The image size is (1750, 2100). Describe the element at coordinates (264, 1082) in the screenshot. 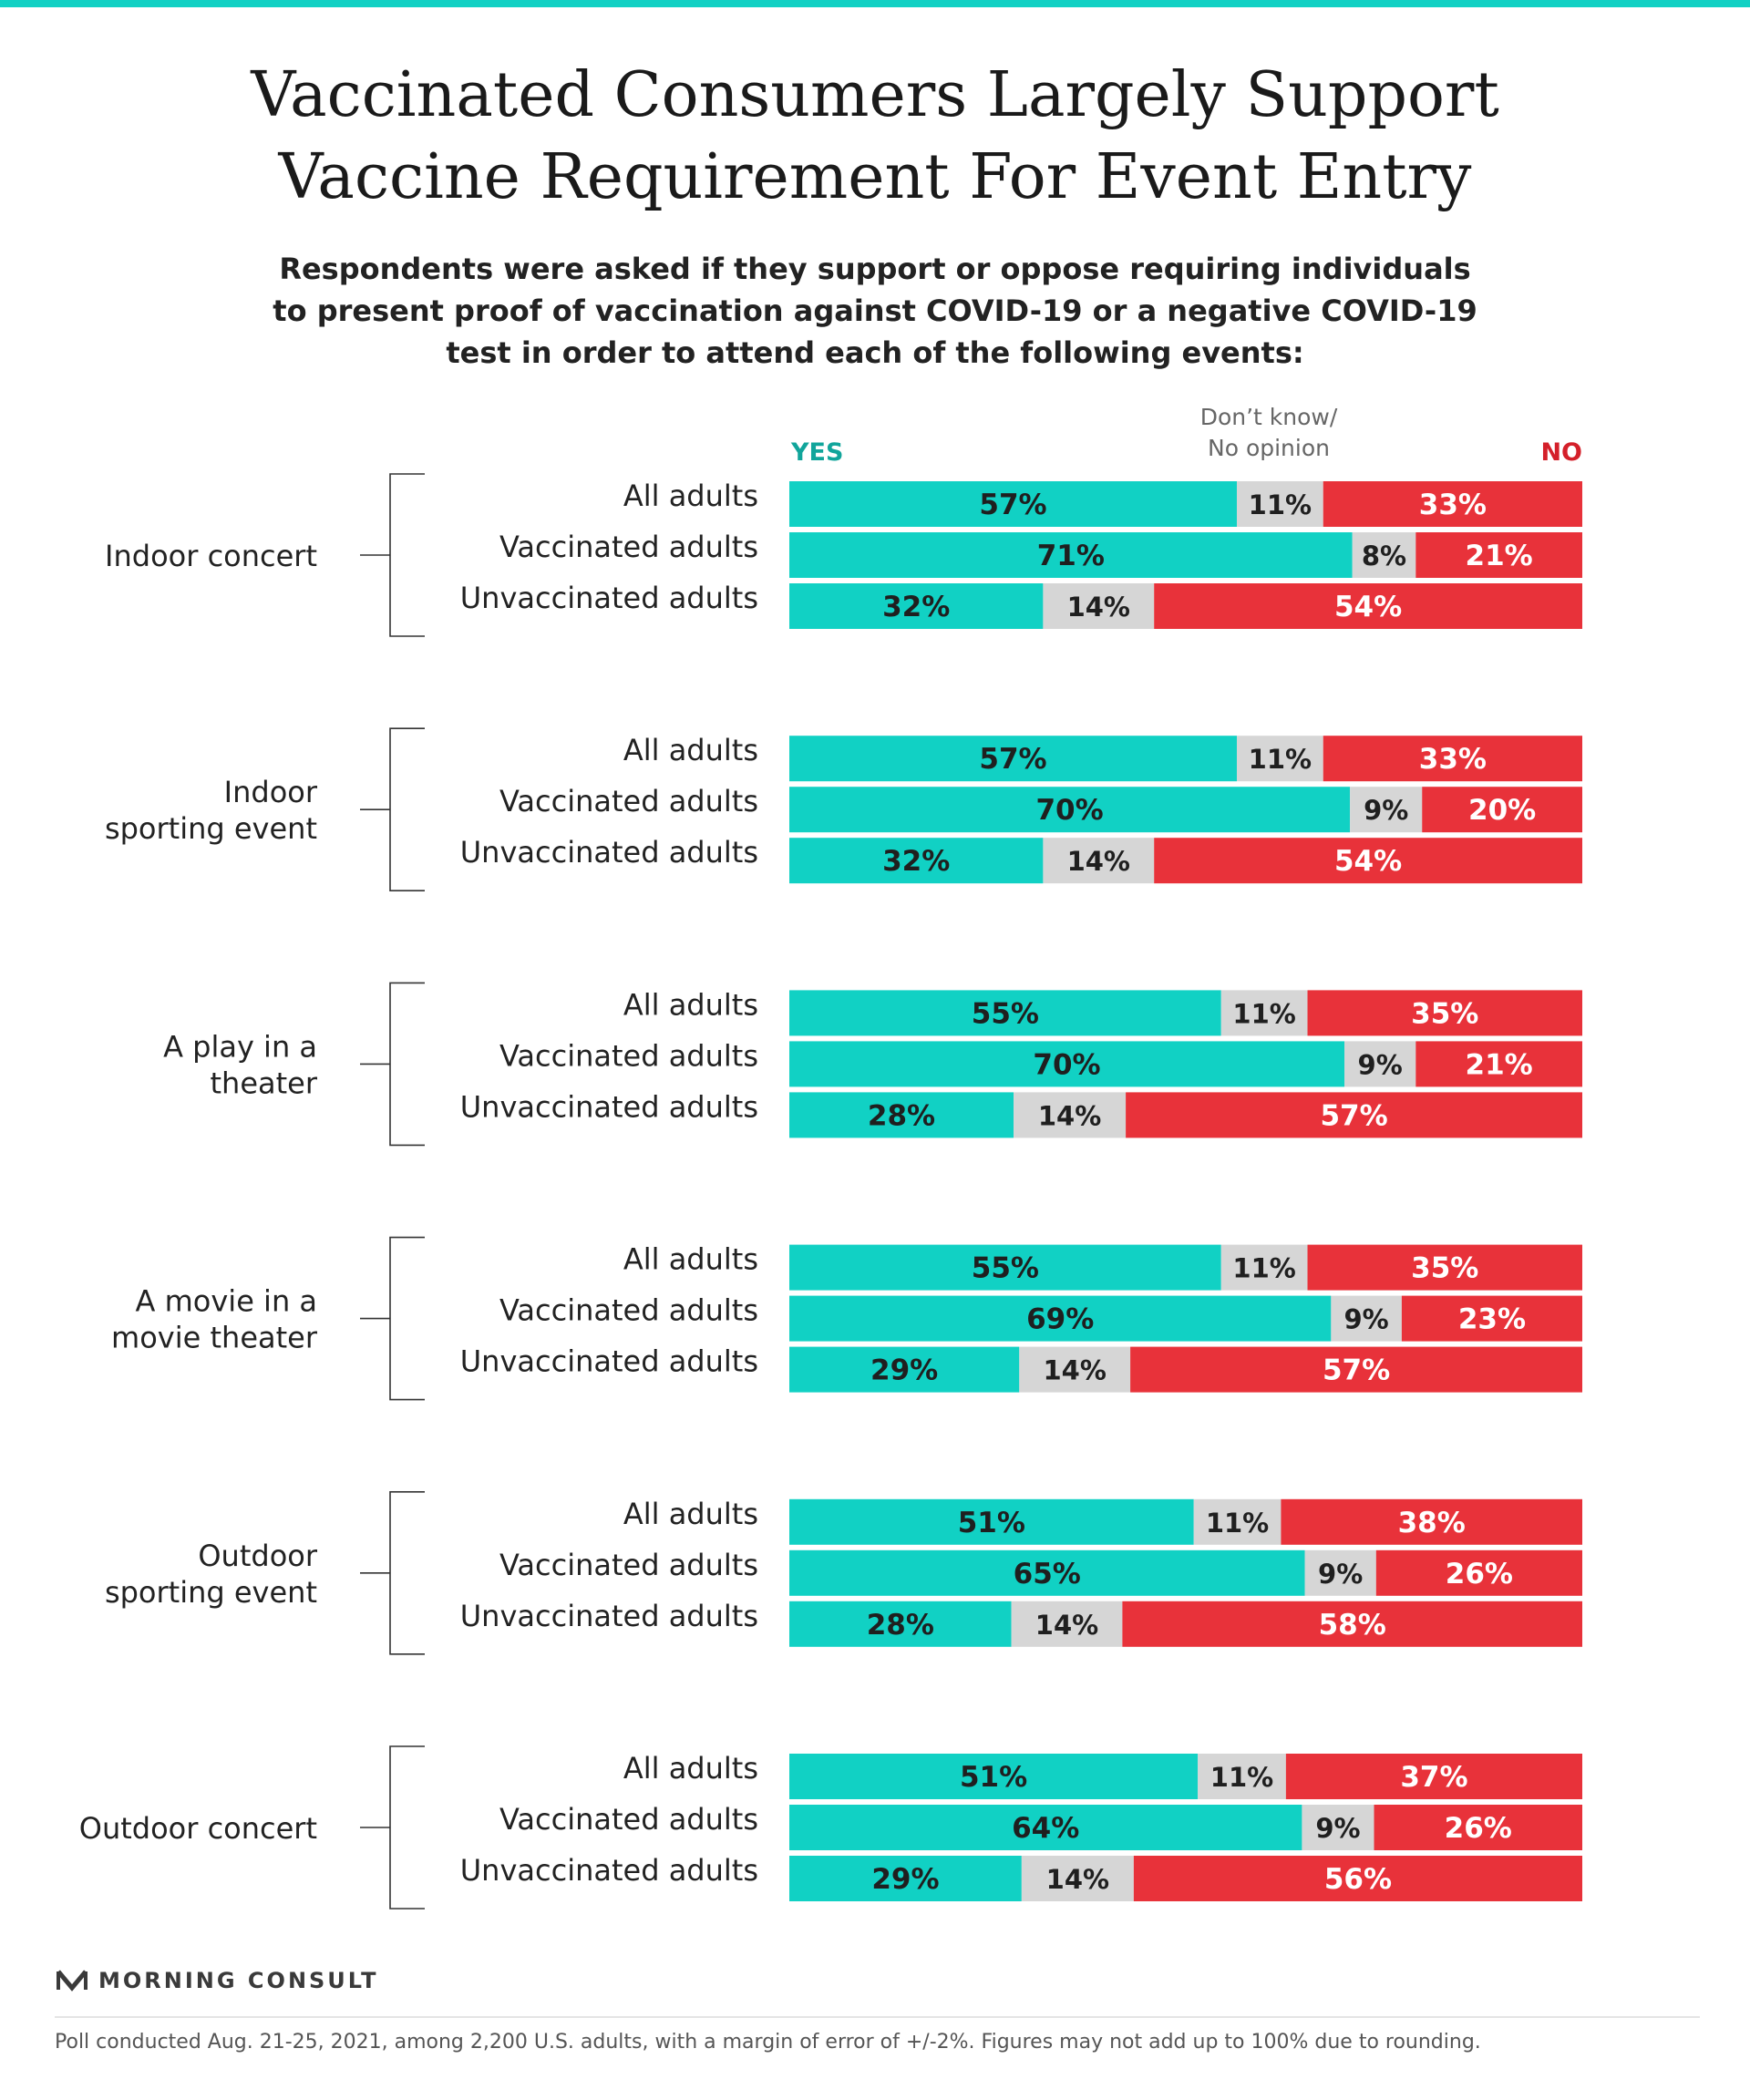

I see `group-label: theater` at that location.